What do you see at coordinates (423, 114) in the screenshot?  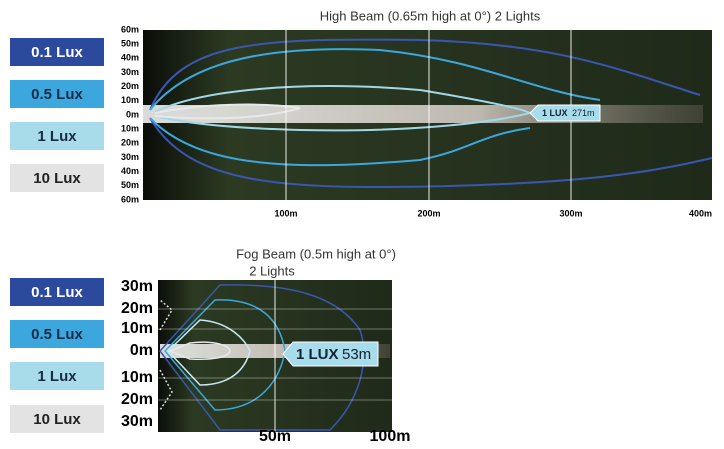 I see `beam-core` at bounding box center [423, 114].